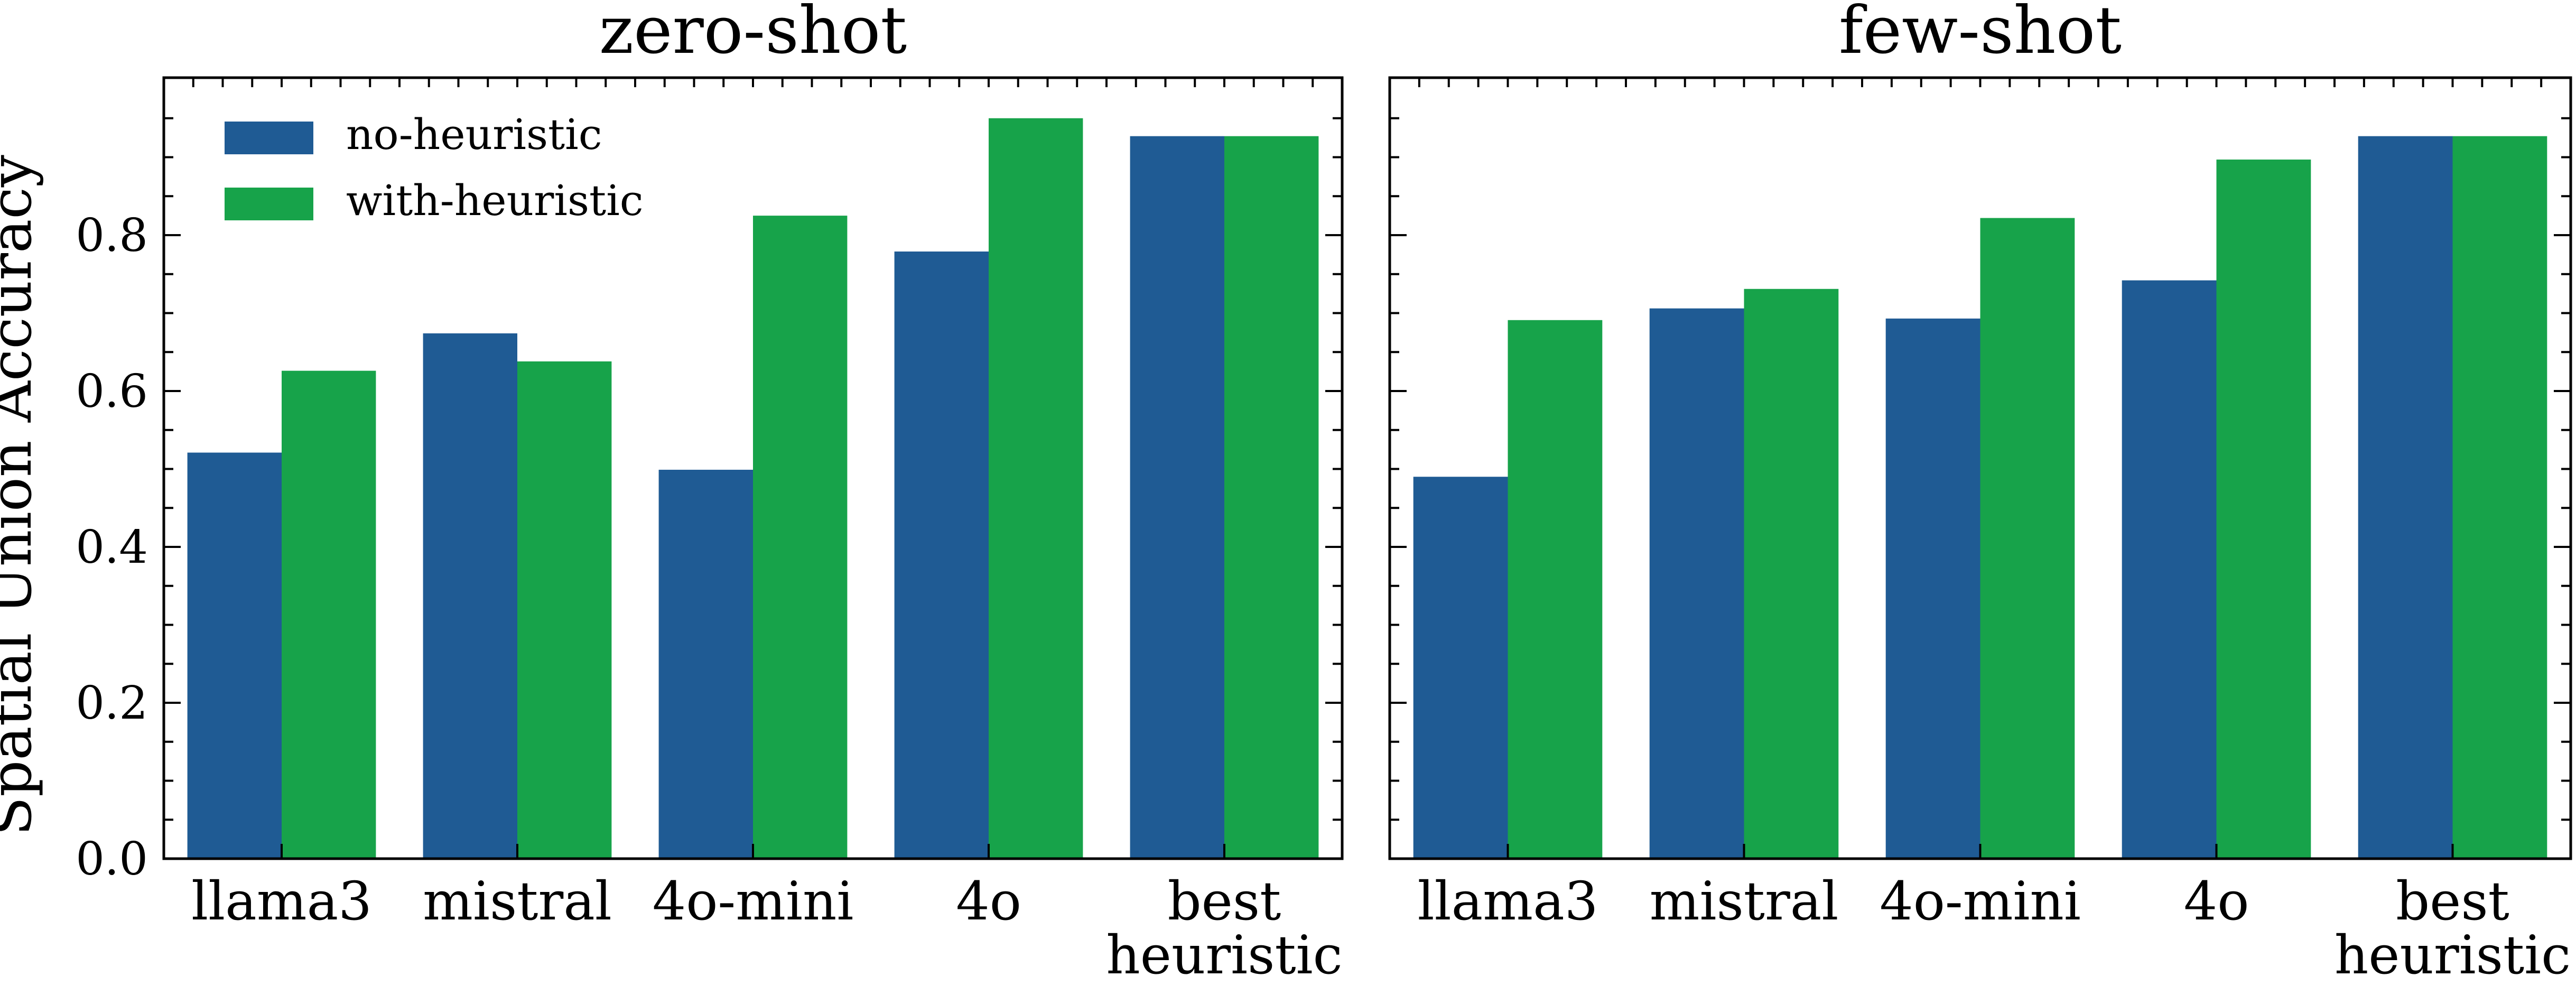 The image size is (2576, 995). Describe the element at coordinates (112, 703) in the screenshot. I see `y-tick-label: 0.2` at that location.